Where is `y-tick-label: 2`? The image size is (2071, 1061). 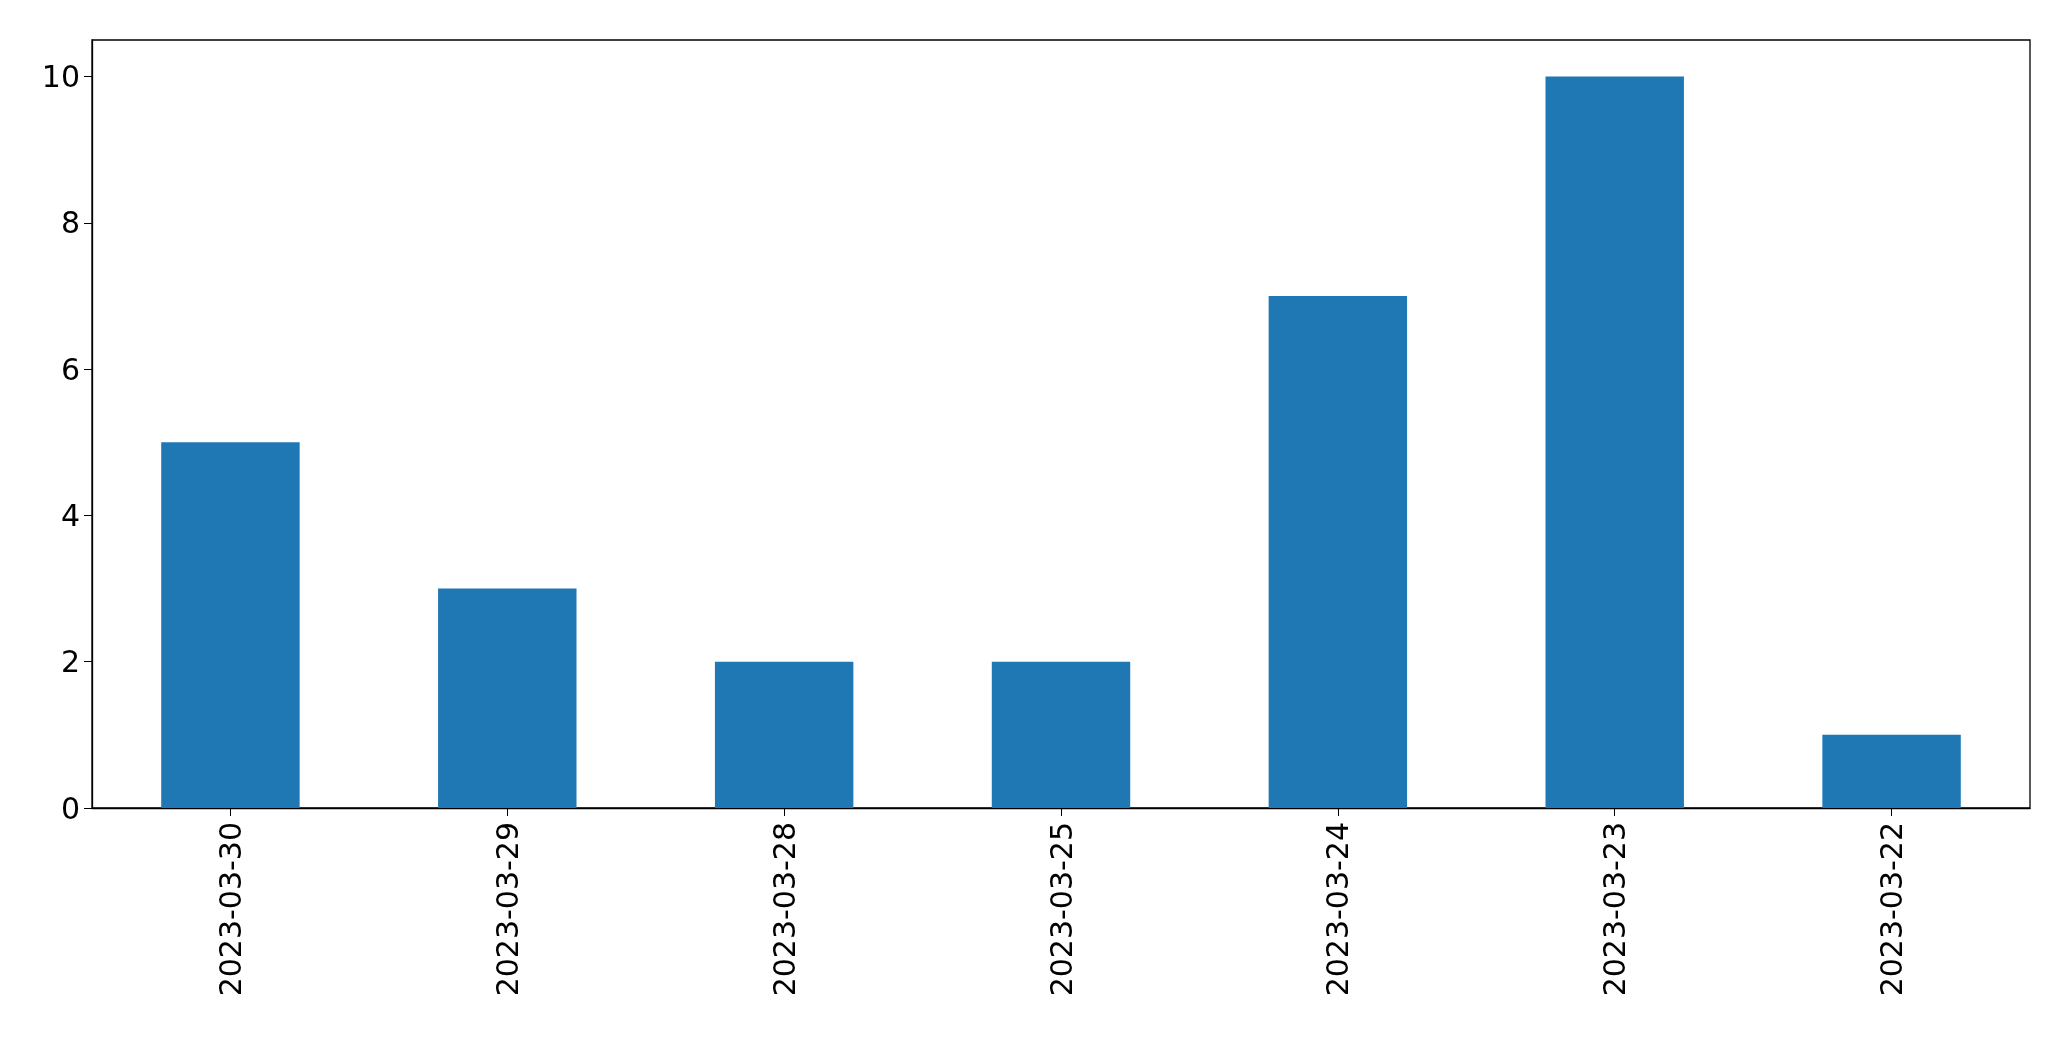 y-tick-label: 2 is located at coordinates (70, 662).